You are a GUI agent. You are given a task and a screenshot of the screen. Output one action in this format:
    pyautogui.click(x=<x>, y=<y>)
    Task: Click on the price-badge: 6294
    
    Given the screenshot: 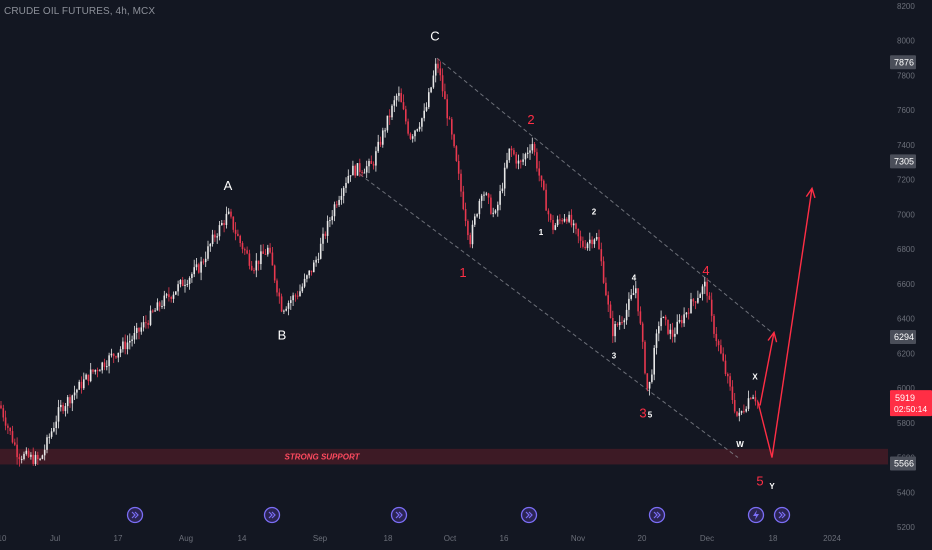 What is the action you would take?
    pyautogui.click(x=903, y=337)
    